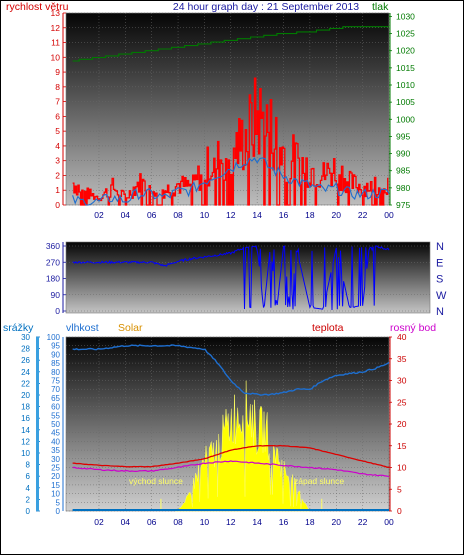 This screenshot has height=560, width=464. What do you see at coordinates (58, 511) in the screenshot?
I see `humidity-tick-label: 0` at bounding box center [58, 511].